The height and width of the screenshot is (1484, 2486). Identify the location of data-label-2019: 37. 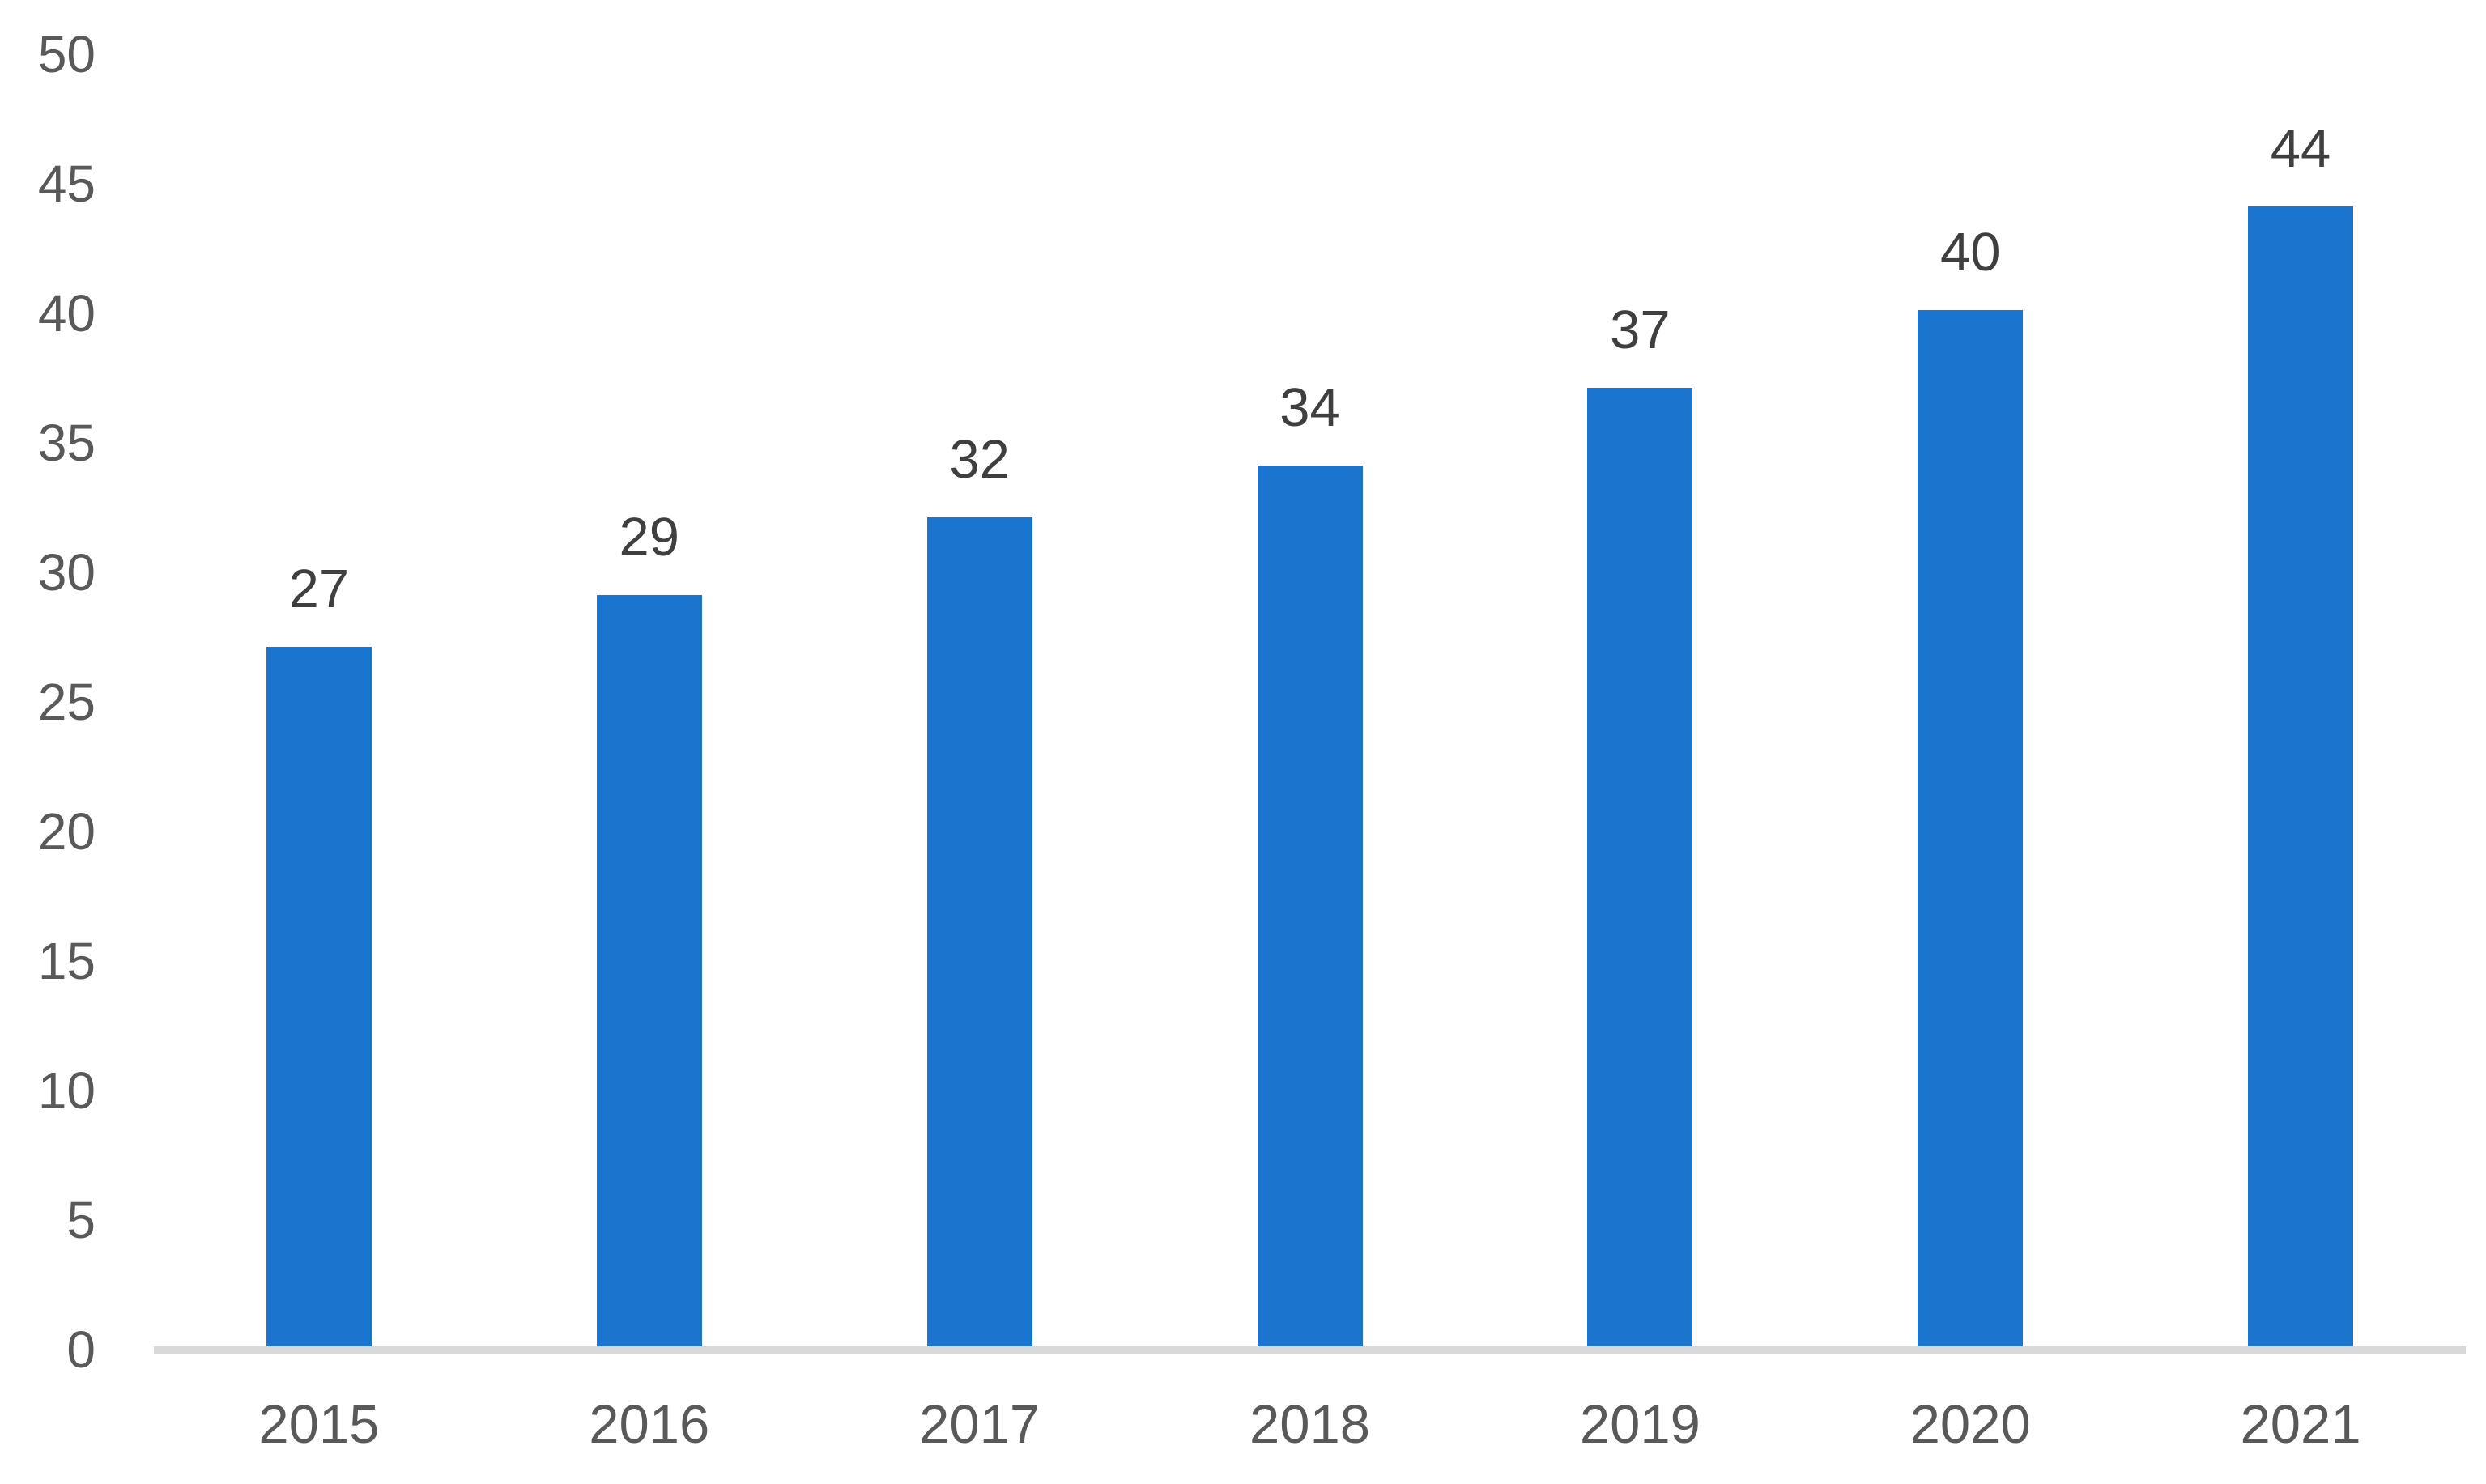
(1640, 330).